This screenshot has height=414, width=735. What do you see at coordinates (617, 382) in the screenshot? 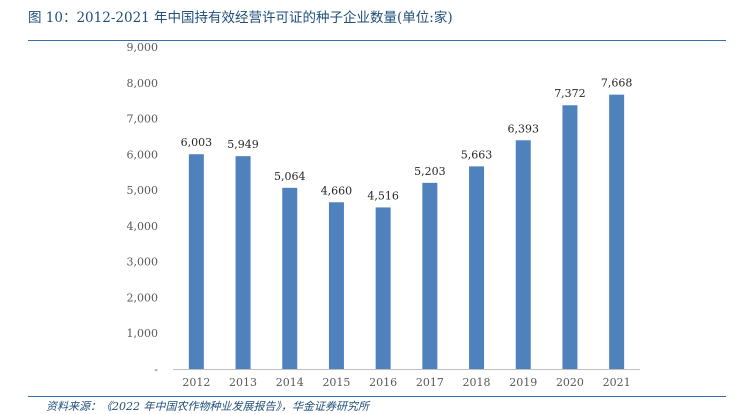
I see `x-tick-label: 2021` at bounding box center [617, 382].